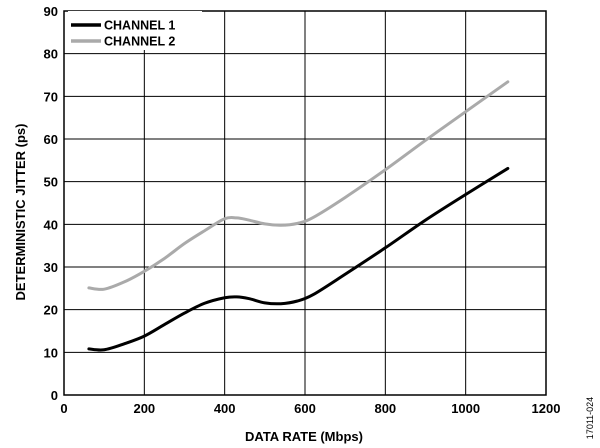 Image resolution: width=600 pixels, height=448 pixels. Describe the element at coordinates (54, 395) in the screenshot. I see `y-tick-label-0: 0` at that location.